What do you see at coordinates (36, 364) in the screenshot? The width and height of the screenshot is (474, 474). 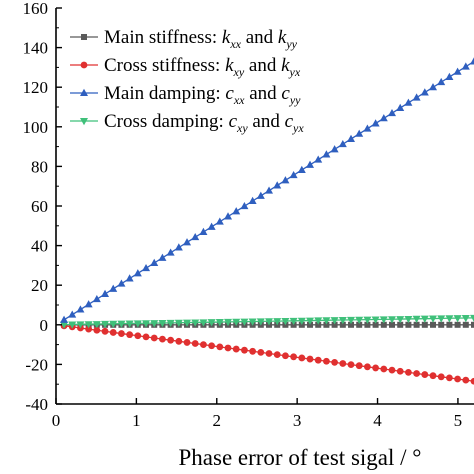 I see `y-tick-label: -20` at bounding box center [36, 364].